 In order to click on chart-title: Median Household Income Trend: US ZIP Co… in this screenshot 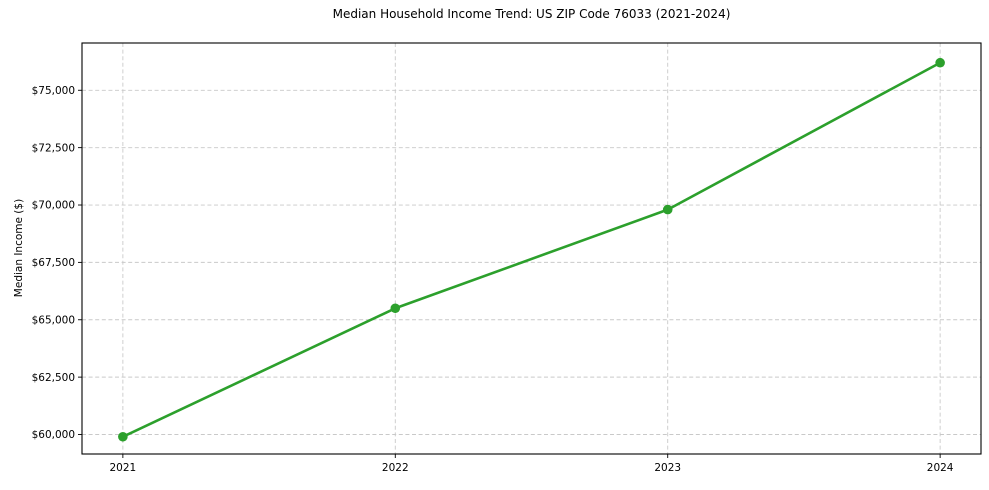, I will do `click(531, 14)`.